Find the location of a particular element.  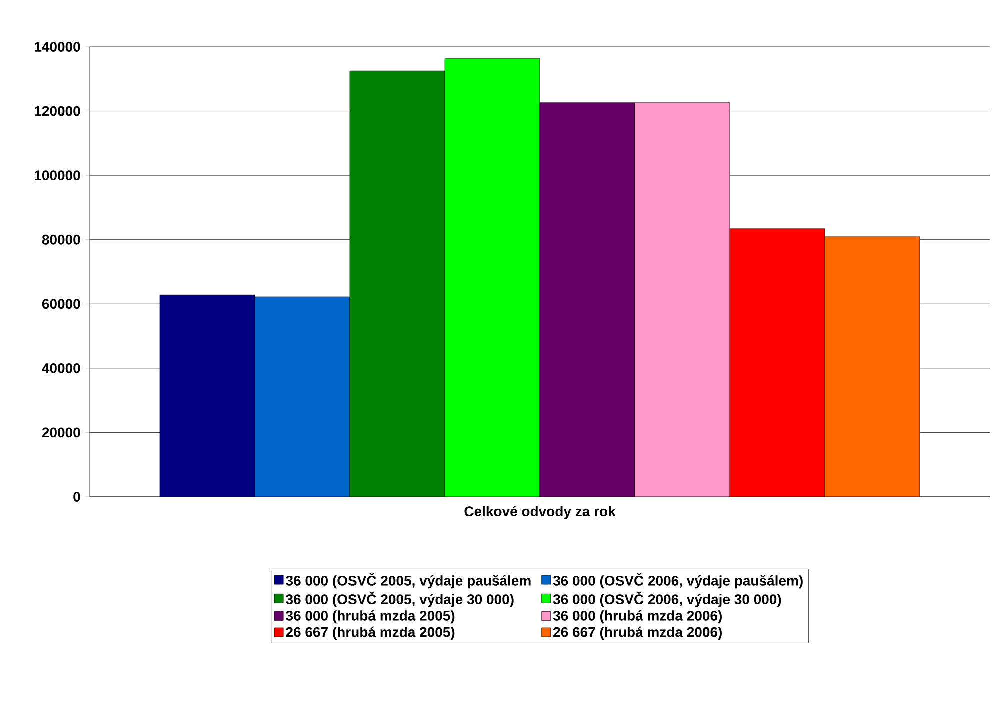

legend-label: 36 000 (OSVČ 2006, výdaje paušálem) is located at coordinates (678, 581).